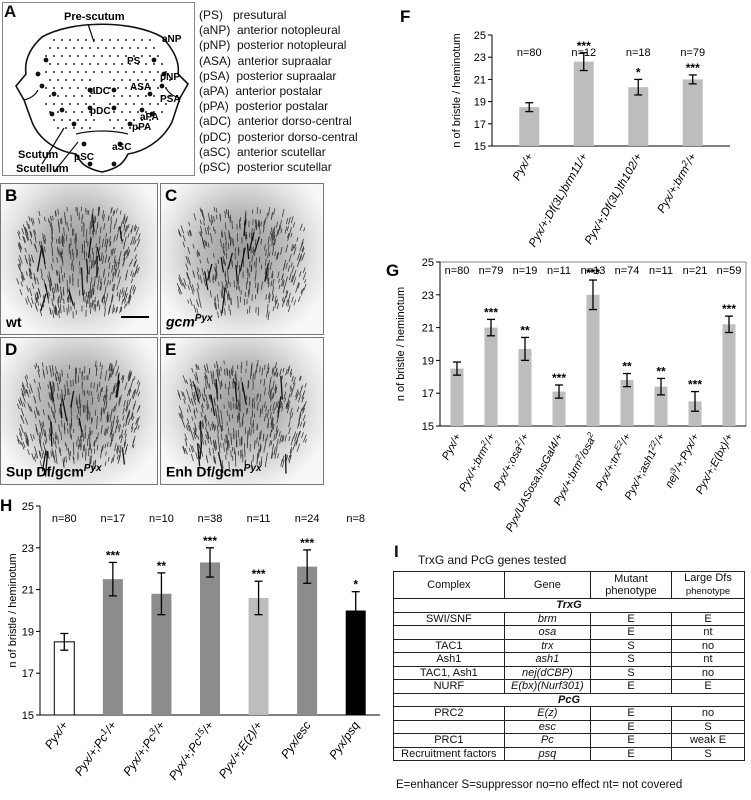  What do you see at coordinates (661, 406) in the screenshot?
I see `bar` at bounding box center [661, 406].